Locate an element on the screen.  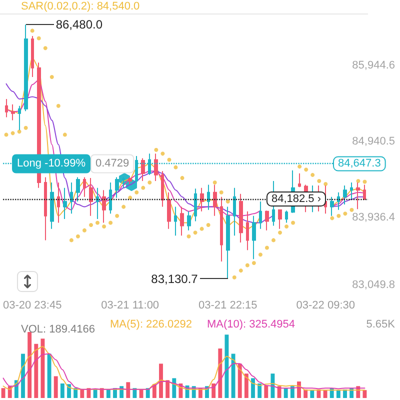
ref-line-label: 84,647.3 is located at coordinates (359, 164).